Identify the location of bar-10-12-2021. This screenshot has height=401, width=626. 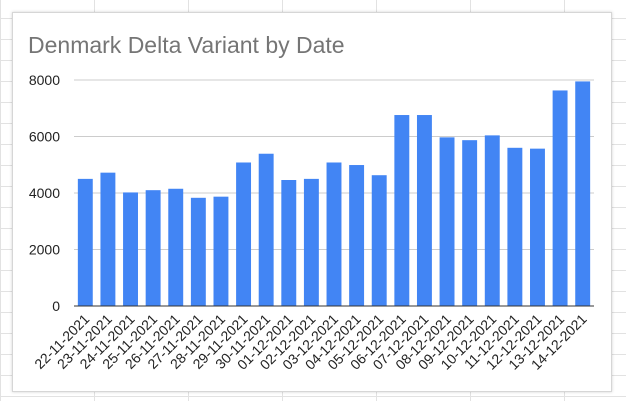
(492, 220).